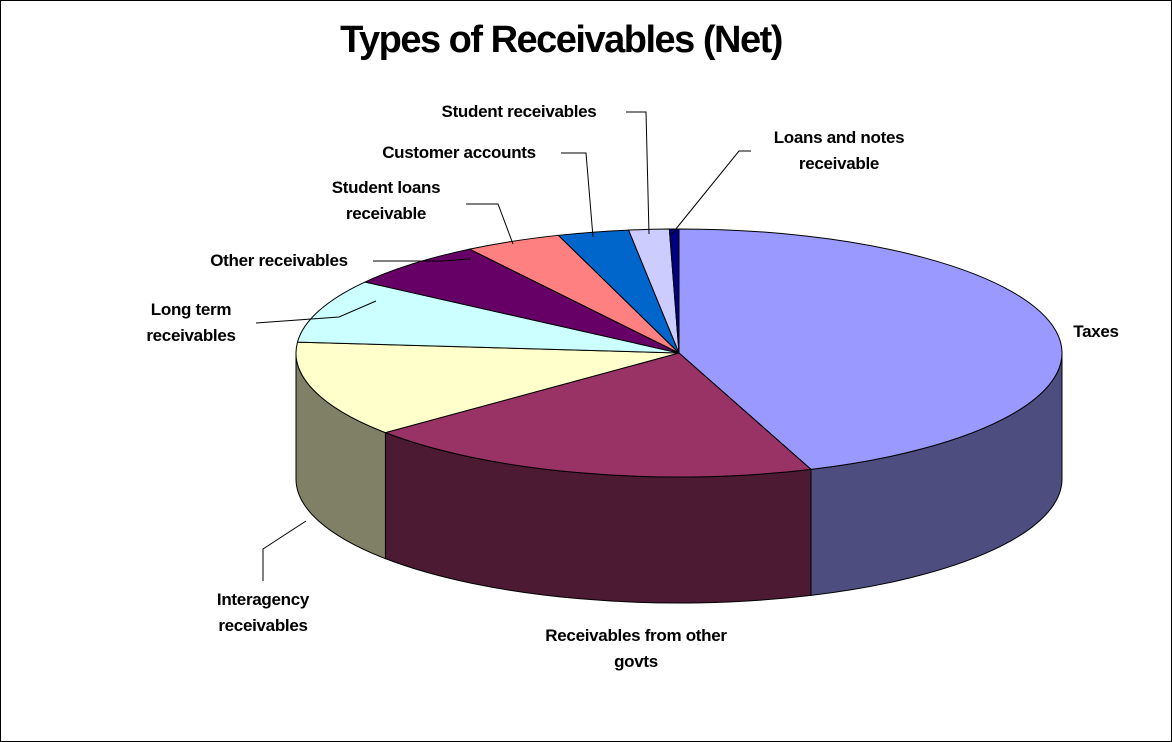 The height and width of the screenshot is (742, 1172). Describe the element at coordinates (459, 152) in the screenshot. I see `slice-label: Customer accounts` at that location.